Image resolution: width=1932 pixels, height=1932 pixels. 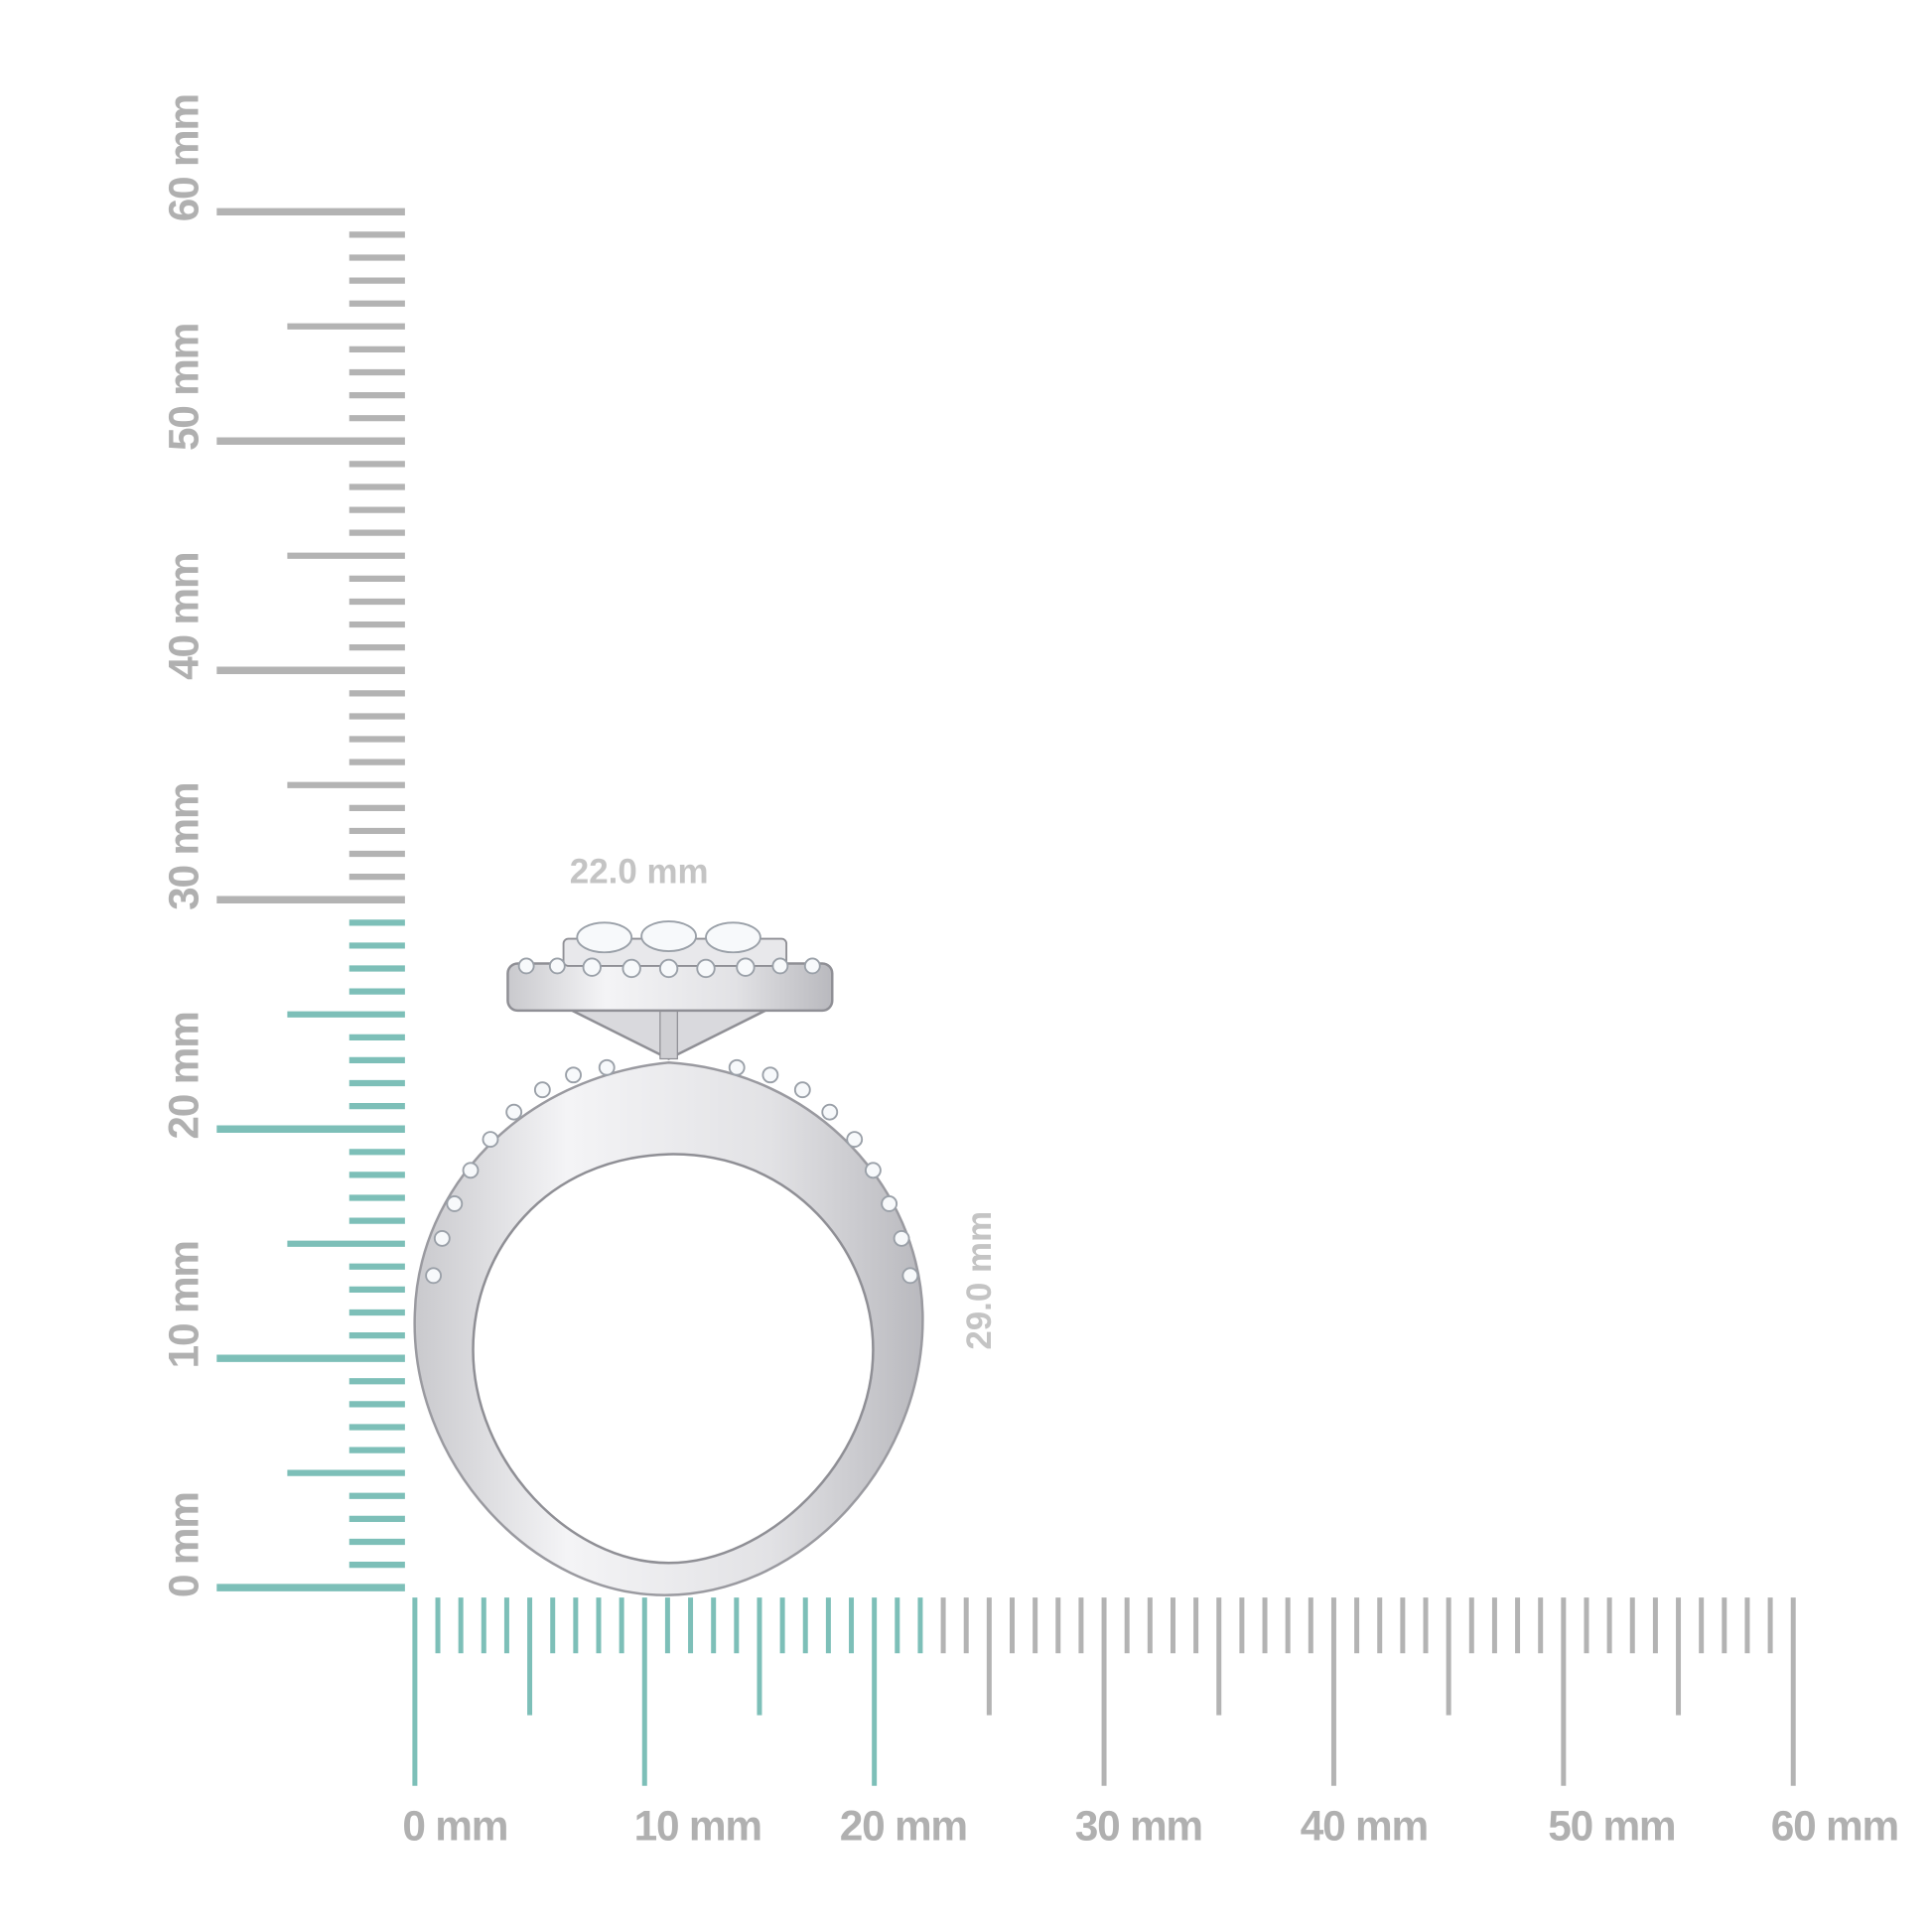 I want to click on horizontal-ruler-label: 40 mm, so click(x=1364, y=1827).